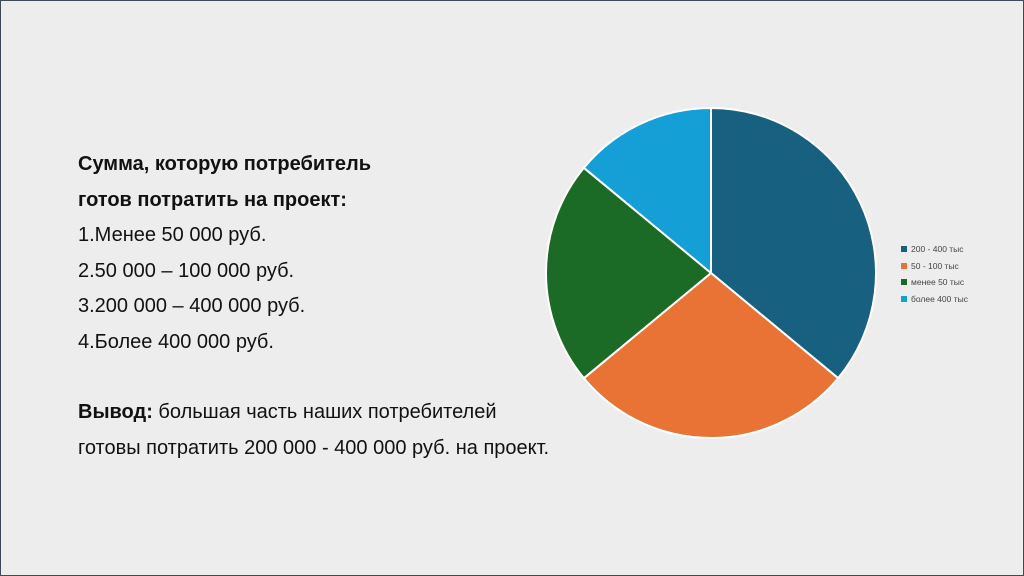 This screenshot has height=576, width=1024. Describe the element at coordinates (938, 282) in the screenshot. I see `legend-label-3: менее 50 тыс` at that location.